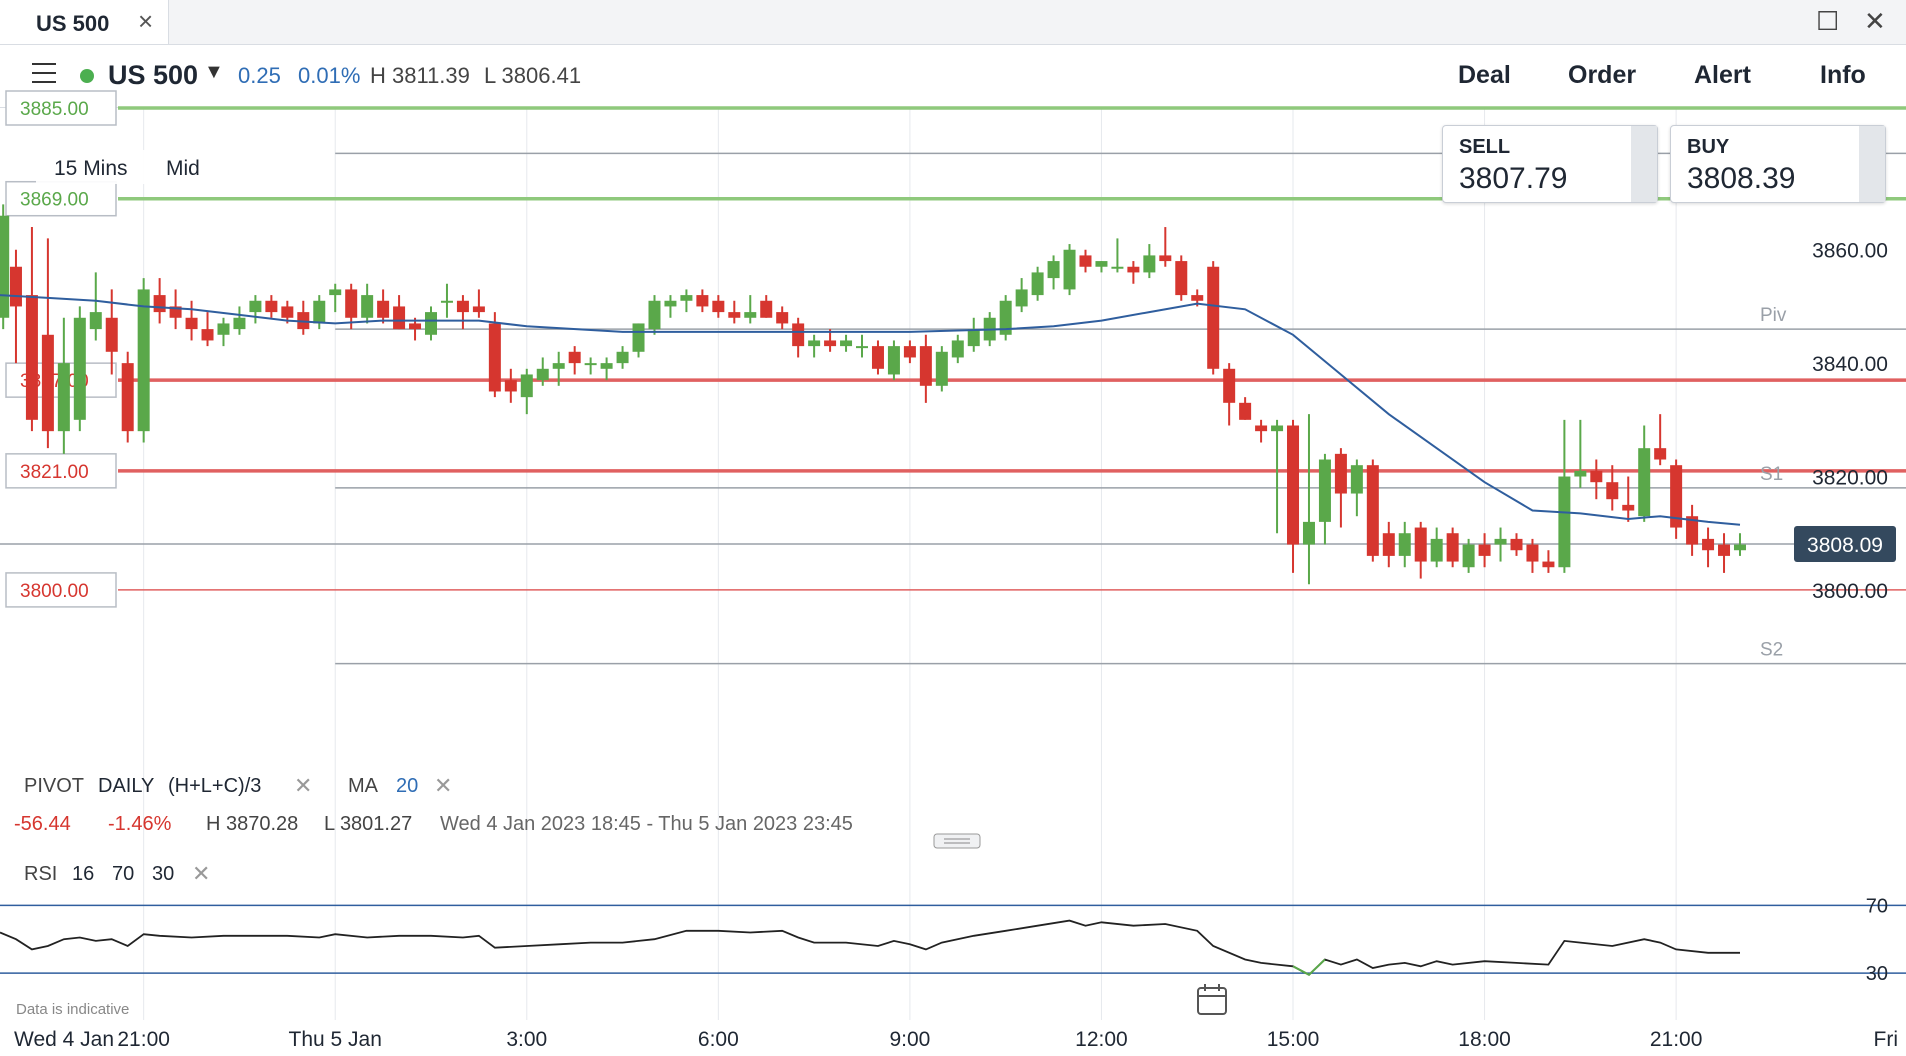 Image resolution: width=1906 pixels, height=1056 pixels. What do you see at coordinates (957, 841) in the screenshot?
I see `pane-resize-handle` at bounding box center [957, 841].